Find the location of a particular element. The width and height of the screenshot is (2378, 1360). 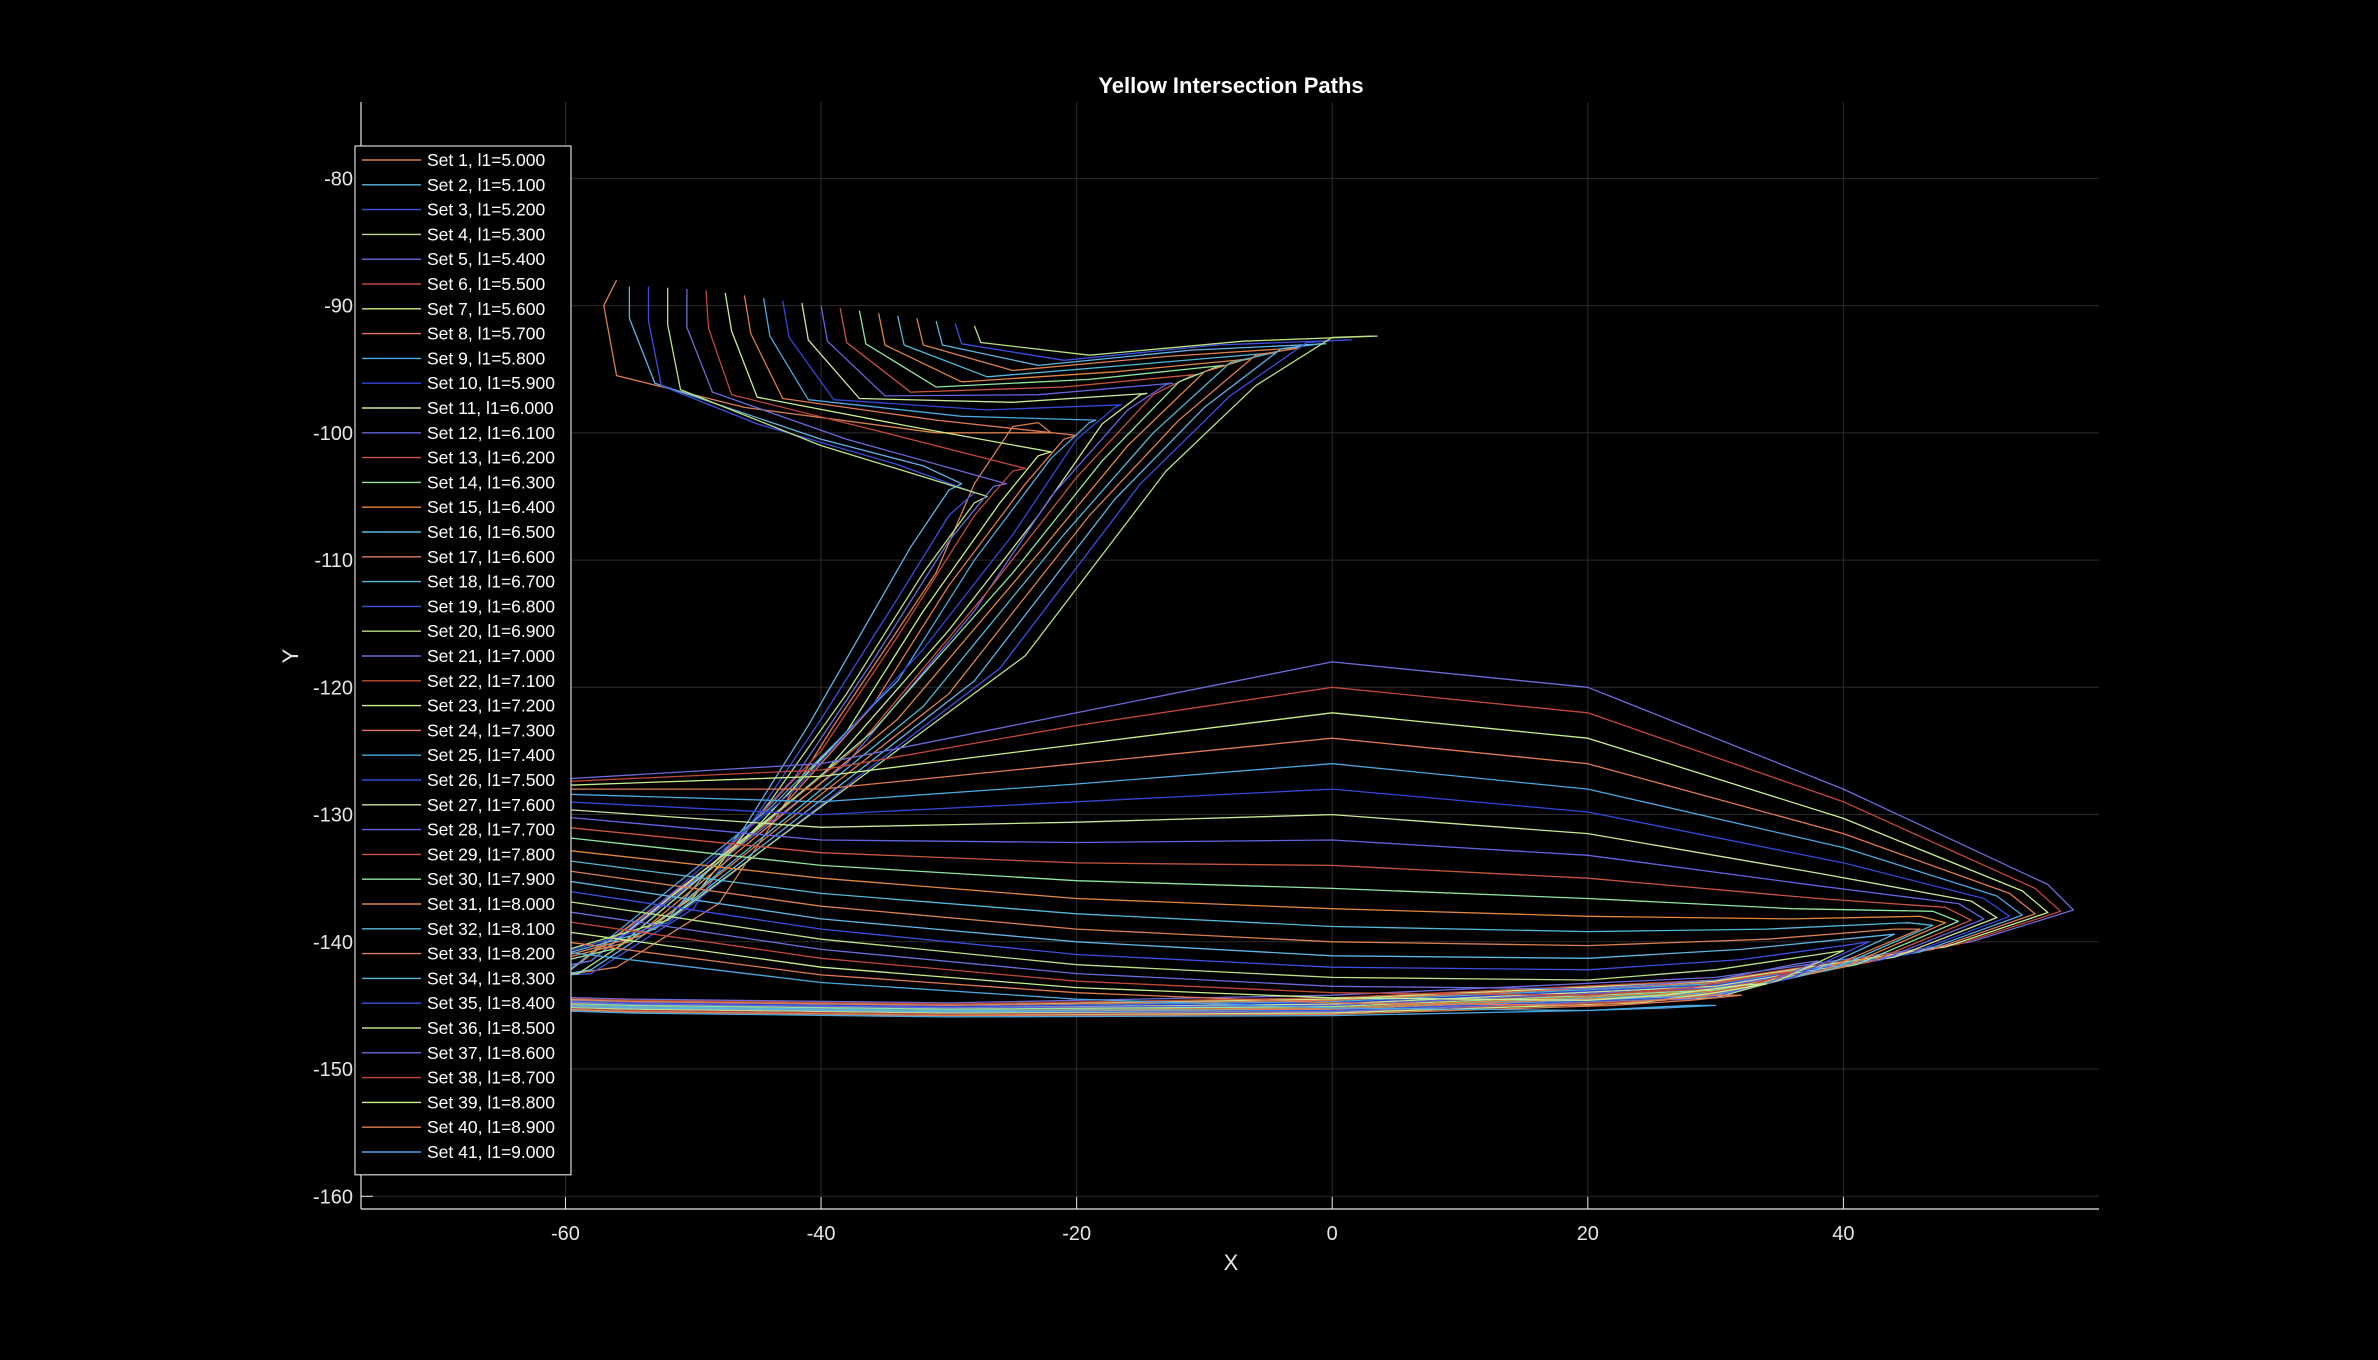

legend-entry: Set 26, l1=7.500 is located at coordinates (491, 780).